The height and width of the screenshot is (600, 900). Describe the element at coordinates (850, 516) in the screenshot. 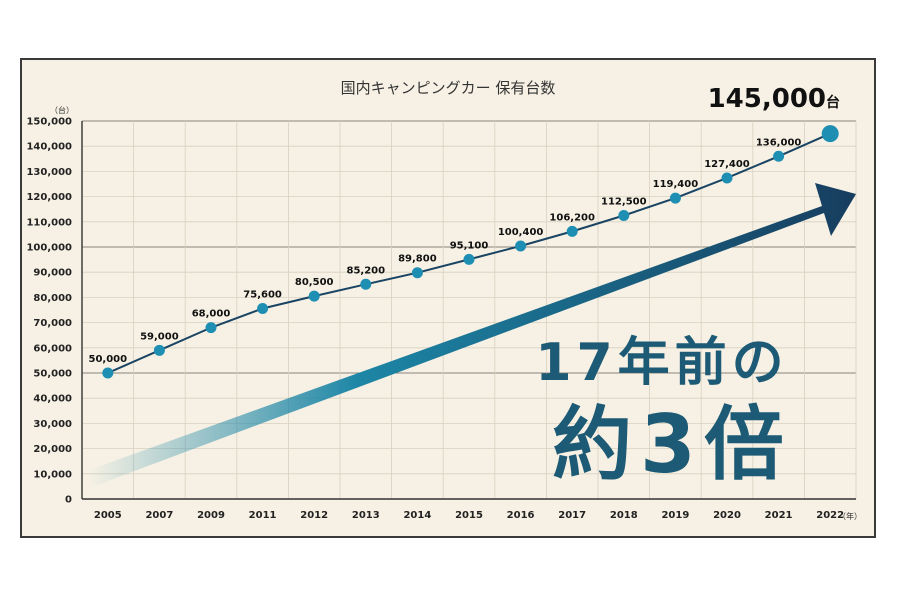

I see `x-axis-unit: （年）` at that location.